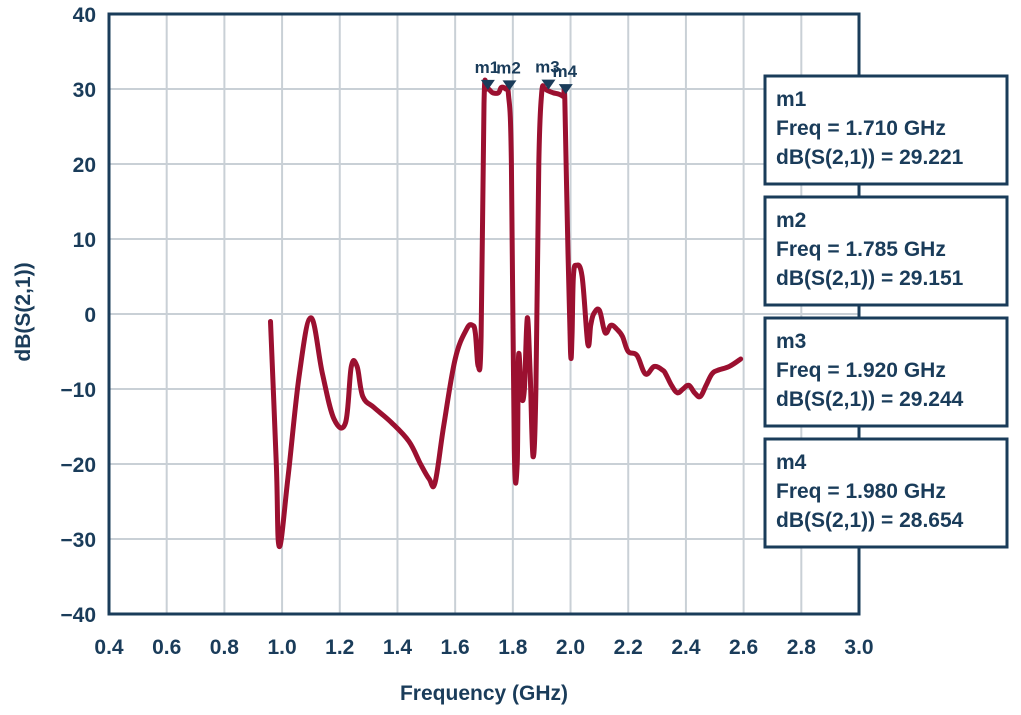 The image size is (1021, 715). What do you see at coordinates (166, 647) in the screenshot?
I see `x-tick-label: 0.6` at bounding box center [166, 647].